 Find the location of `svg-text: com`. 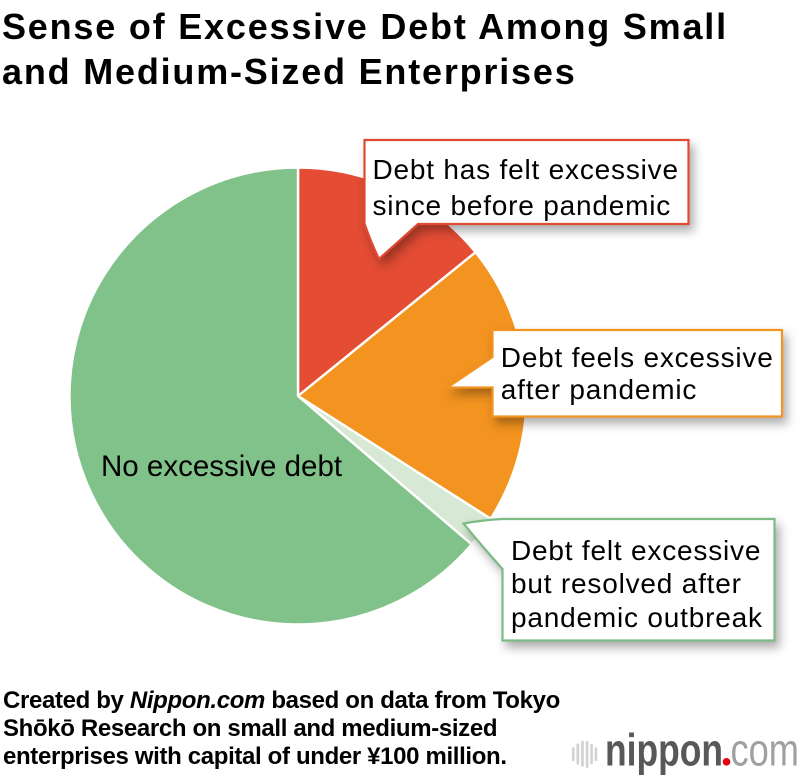

svg-text: com is located at coordinates (765, 750).